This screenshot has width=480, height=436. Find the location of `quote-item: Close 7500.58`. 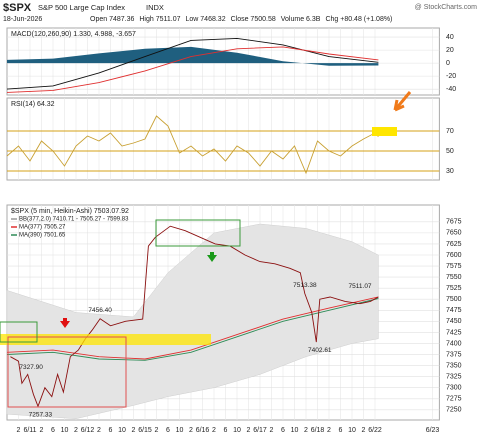

quote-item: Close 7500.58 is located at coordinates (253, 19).